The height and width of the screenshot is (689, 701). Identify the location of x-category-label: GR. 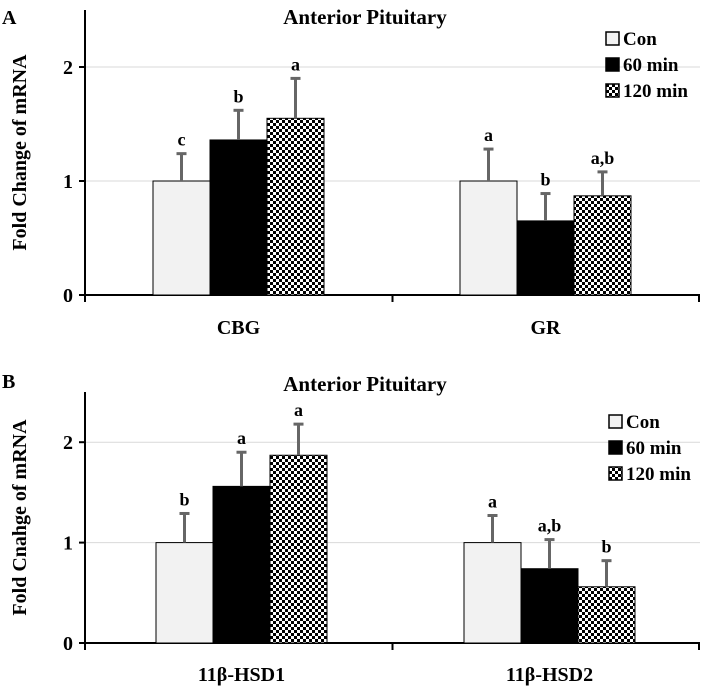
(546, 328).